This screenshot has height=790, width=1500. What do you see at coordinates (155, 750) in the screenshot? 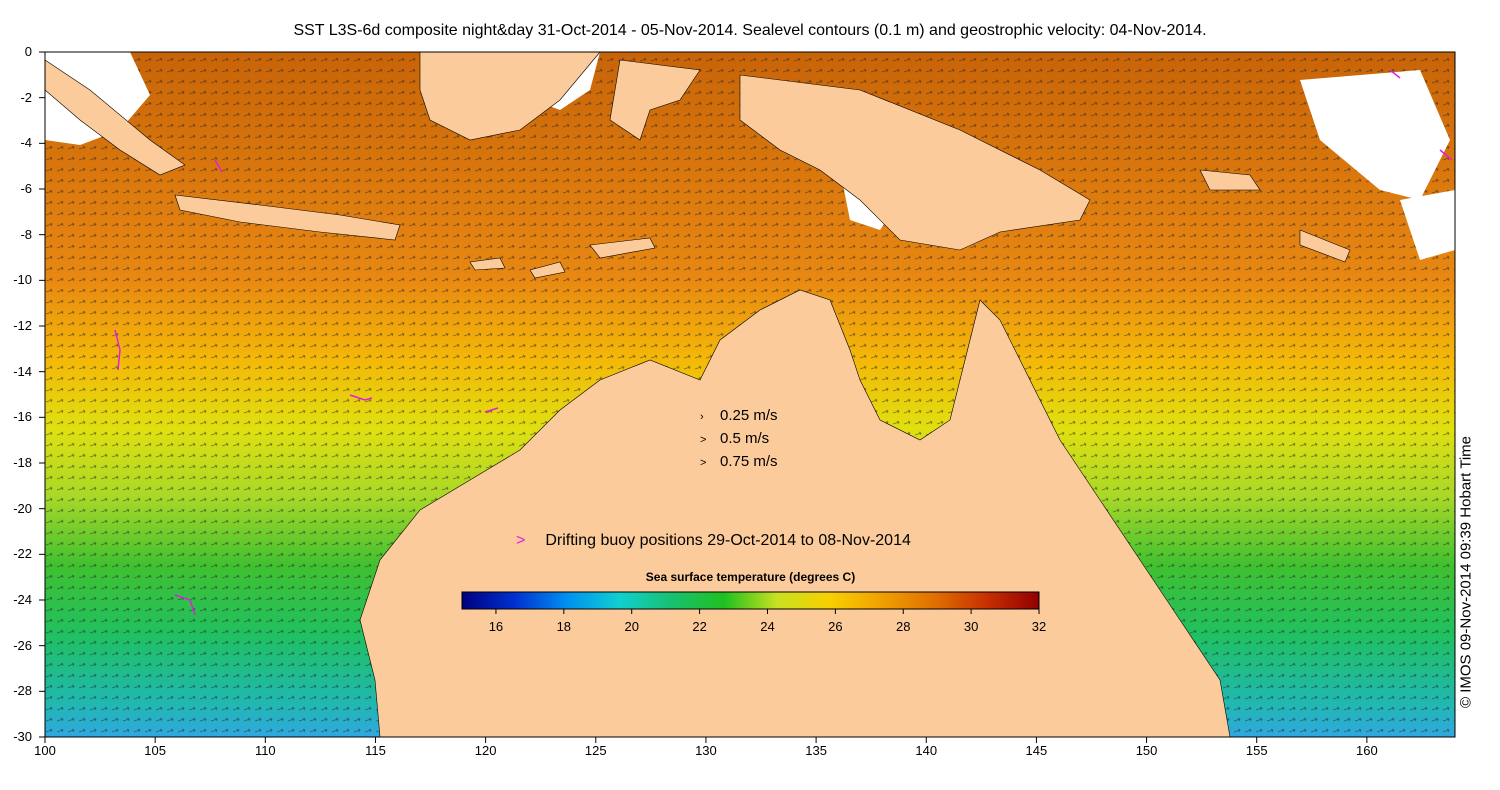
I see `x-tick-label: 105` at bounding box center [155, 750].